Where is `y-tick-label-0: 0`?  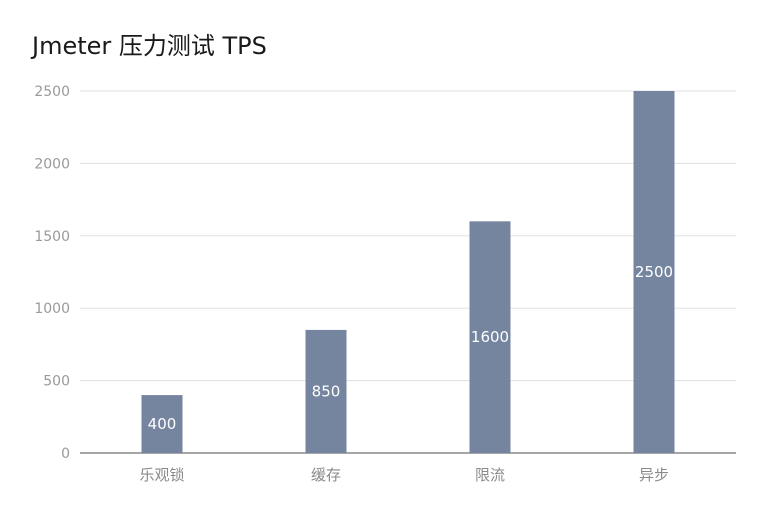
y-tick-label-0: 0 is located at coordinates (65, 454).